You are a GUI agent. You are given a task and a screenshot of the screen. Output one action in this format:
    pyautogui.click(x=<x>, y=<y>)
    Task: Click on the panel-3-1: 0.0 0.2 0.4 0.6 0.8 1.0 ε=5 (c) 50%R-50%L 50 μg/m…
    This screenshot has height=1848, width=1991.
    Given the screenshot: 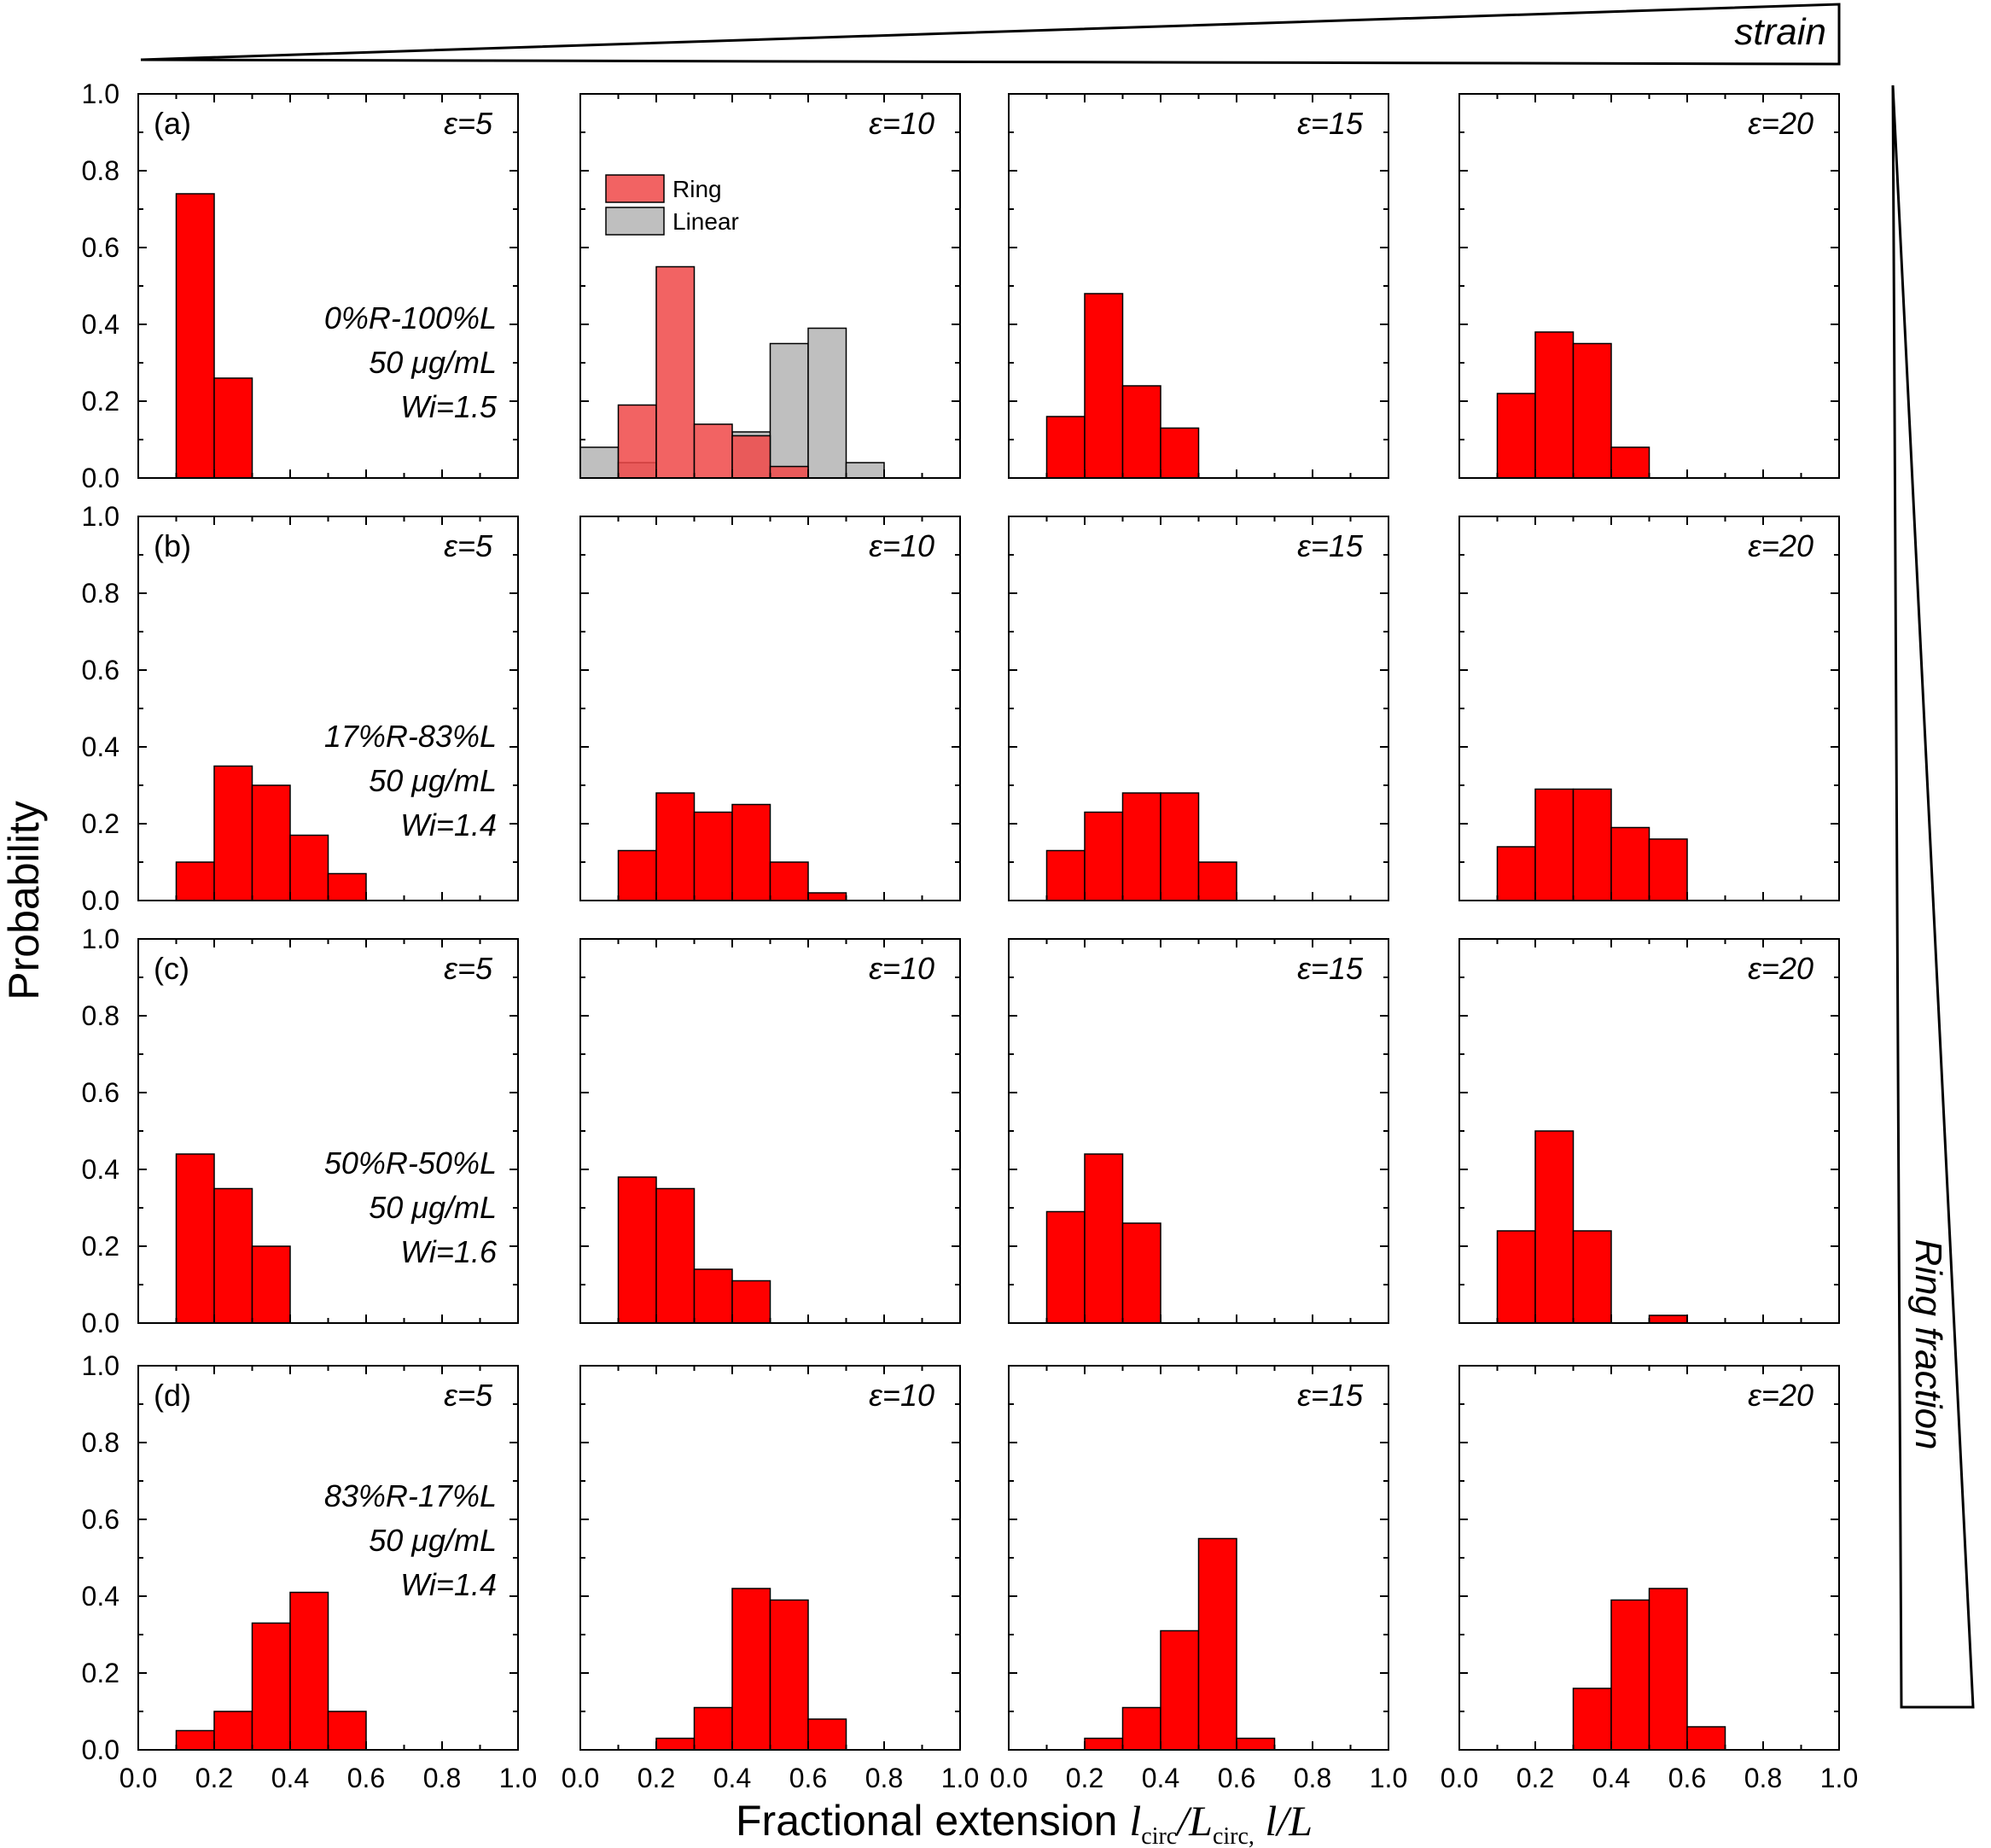 What is the action you would take?
    pyautogui.click(x=300, y=1131)
    